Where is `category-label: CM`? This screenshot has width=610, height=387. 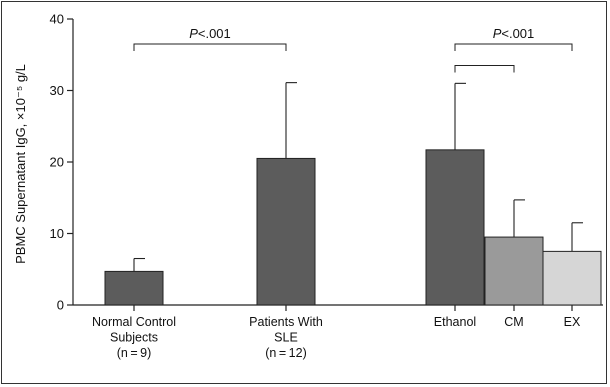 category-label: CM is located at coordinates (513, 322).